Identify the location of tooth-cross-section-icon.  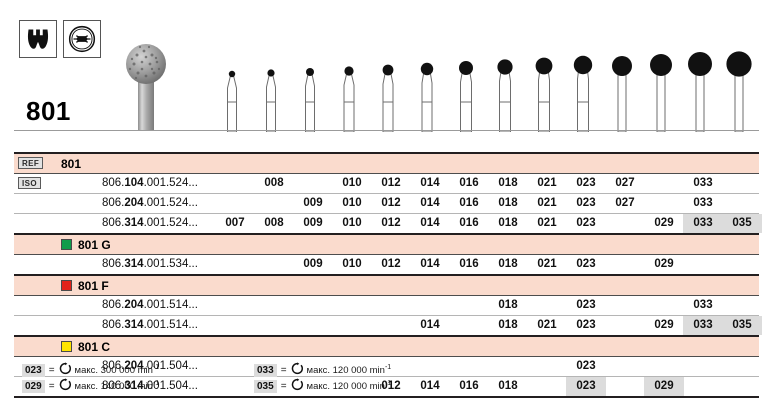
(38, 39).